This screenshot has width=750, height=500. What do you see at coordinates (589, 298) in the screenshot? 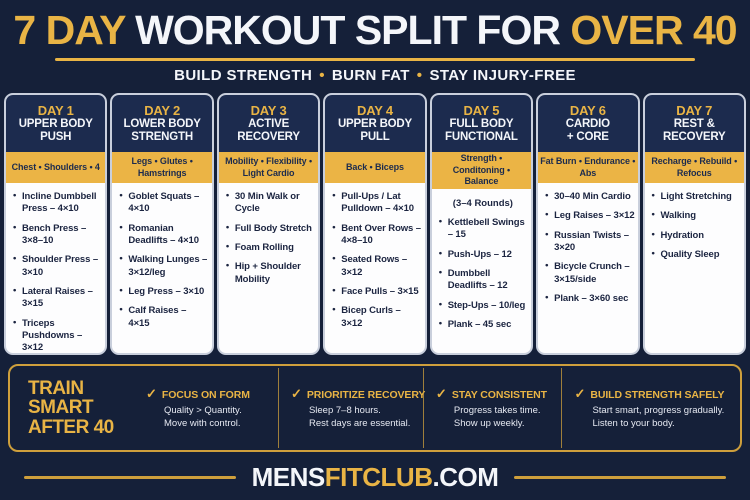
I see `exercise-item: Plank – 3×60 sec` at bounding box center [589, 298].